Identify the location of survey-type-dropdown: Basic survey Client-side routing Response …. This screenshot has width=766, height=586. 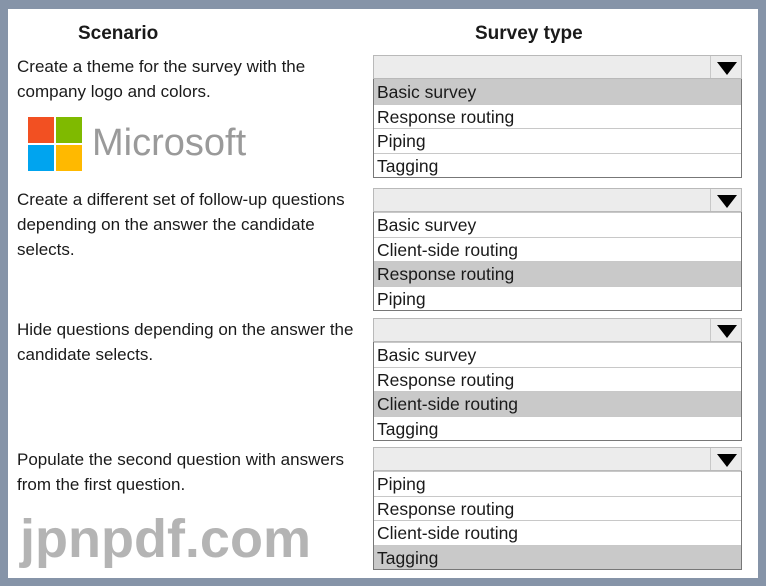
(557, 249).